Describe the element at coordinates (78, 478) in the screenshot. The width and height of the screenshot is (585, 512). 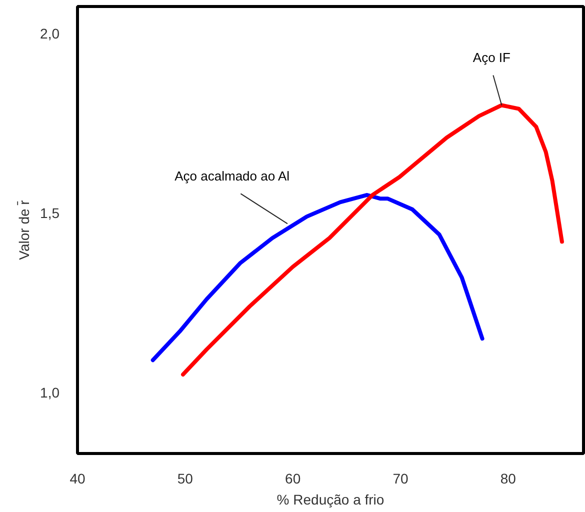
I see `x-tick-label: 40` at that location.